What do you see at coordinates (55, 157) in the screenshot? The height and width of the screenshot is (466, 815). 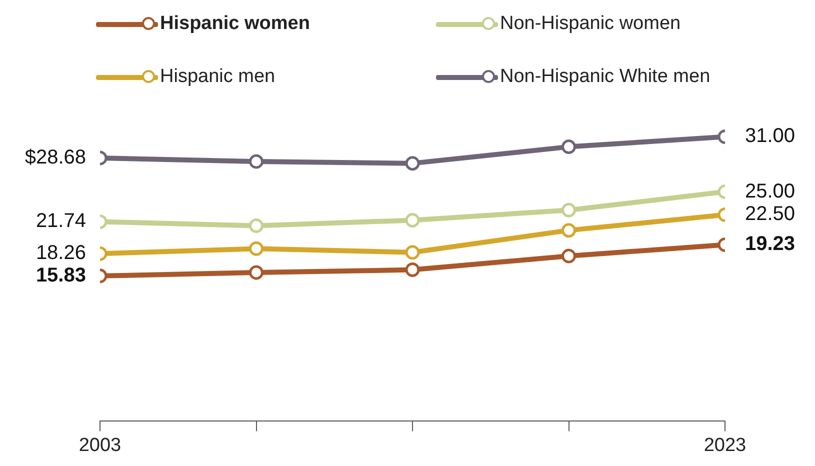 I see `data-label: $28.68` at bounding box center [55, 157].